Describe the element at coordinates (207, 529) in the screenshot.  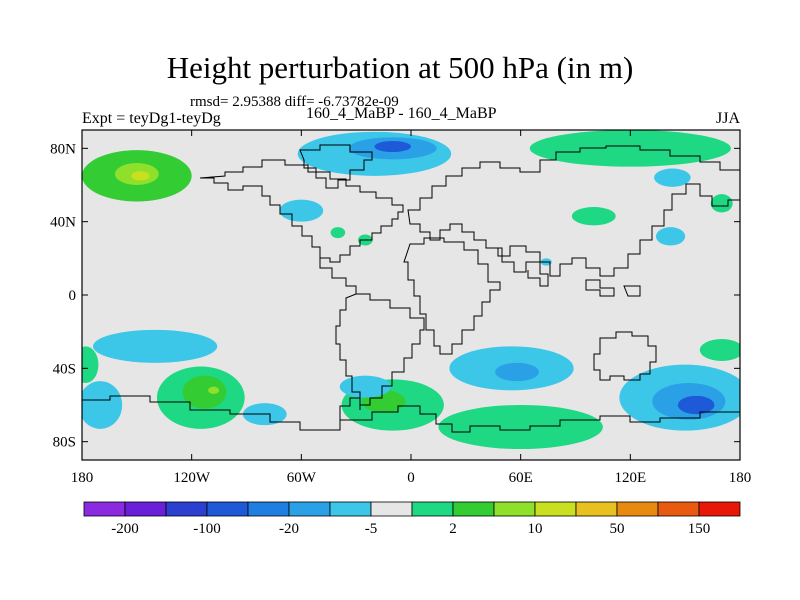
I see `colorbar-label-1: -100` at that location.